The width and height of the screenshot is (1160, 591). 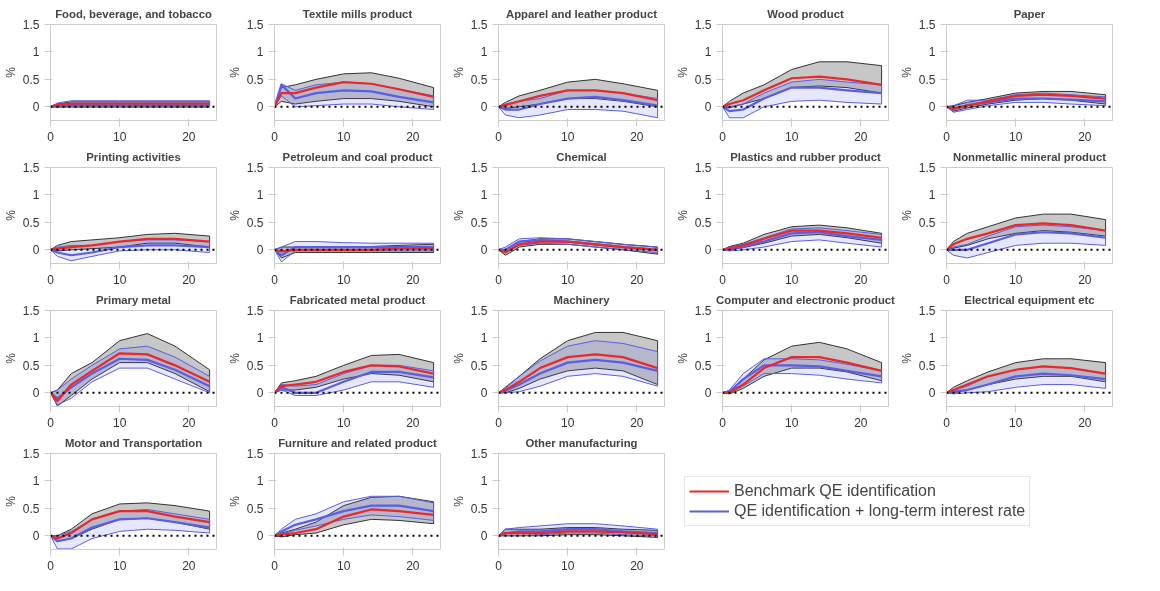 I want to click on chart-title: Other manufacturing, so click(x=581, y=442).